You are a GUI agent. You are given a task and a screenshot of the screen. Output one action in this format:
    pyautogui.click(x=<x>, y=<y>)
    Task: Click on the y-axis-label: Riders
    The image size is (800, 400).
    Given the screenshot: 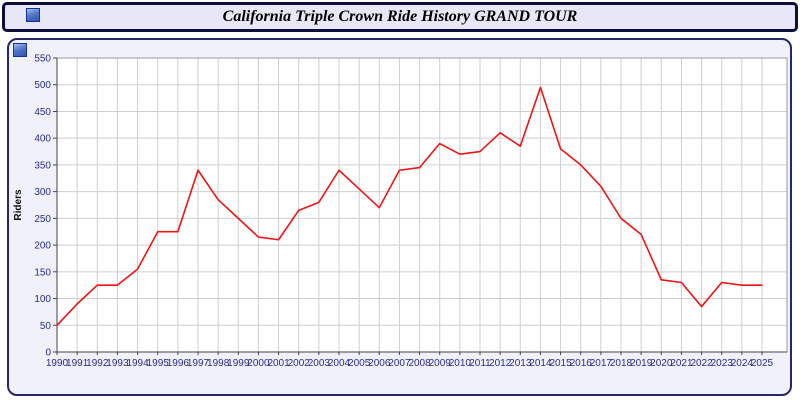 What is the action you would take?
    pyautogui.click(x=18, y=205)
    